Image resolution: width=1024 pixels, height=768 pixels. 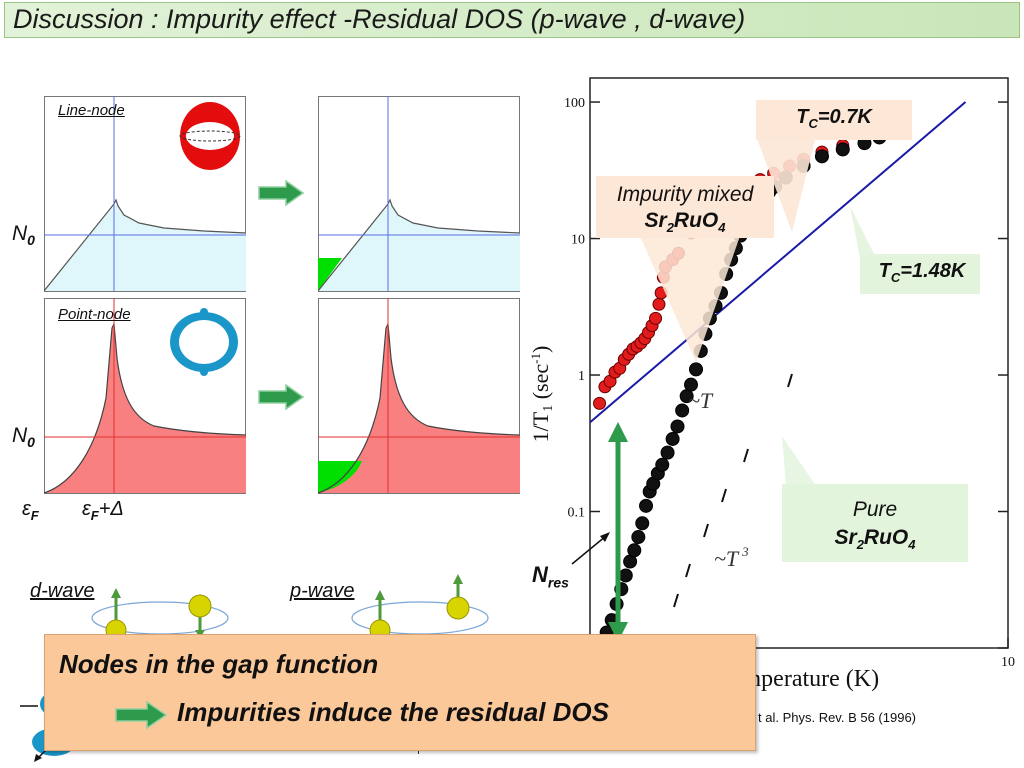 I want to click on y-tick-label: 10, so click(x=578, y=240).